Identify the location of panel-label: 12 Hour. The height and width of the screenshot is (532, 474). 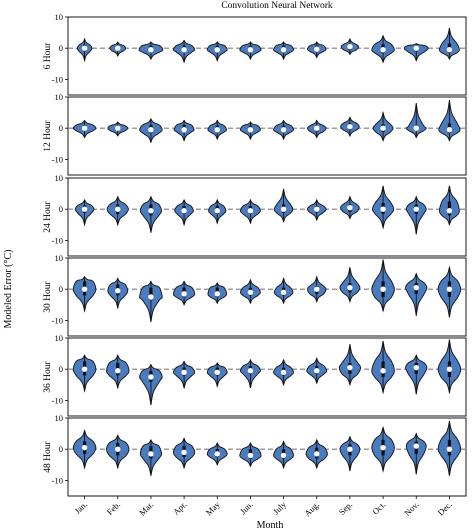
(48, 135).